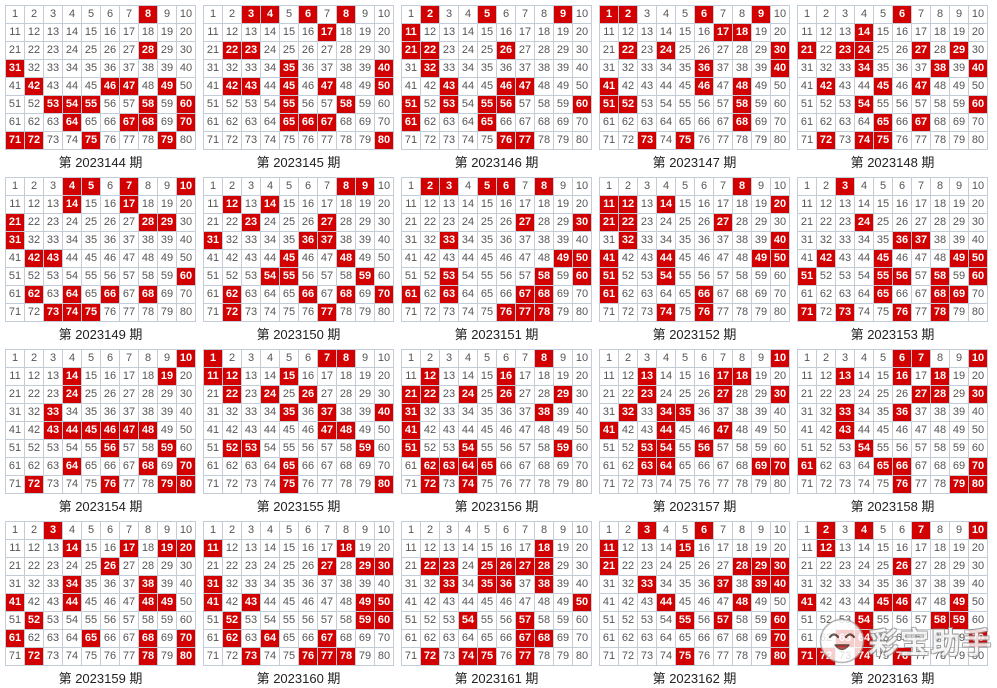 The image size is (997, 688). What do you see at coordinates (628, 240) in the screenshot?
I see `drawn-number-cell: 32` at bounding box center [628, 240].